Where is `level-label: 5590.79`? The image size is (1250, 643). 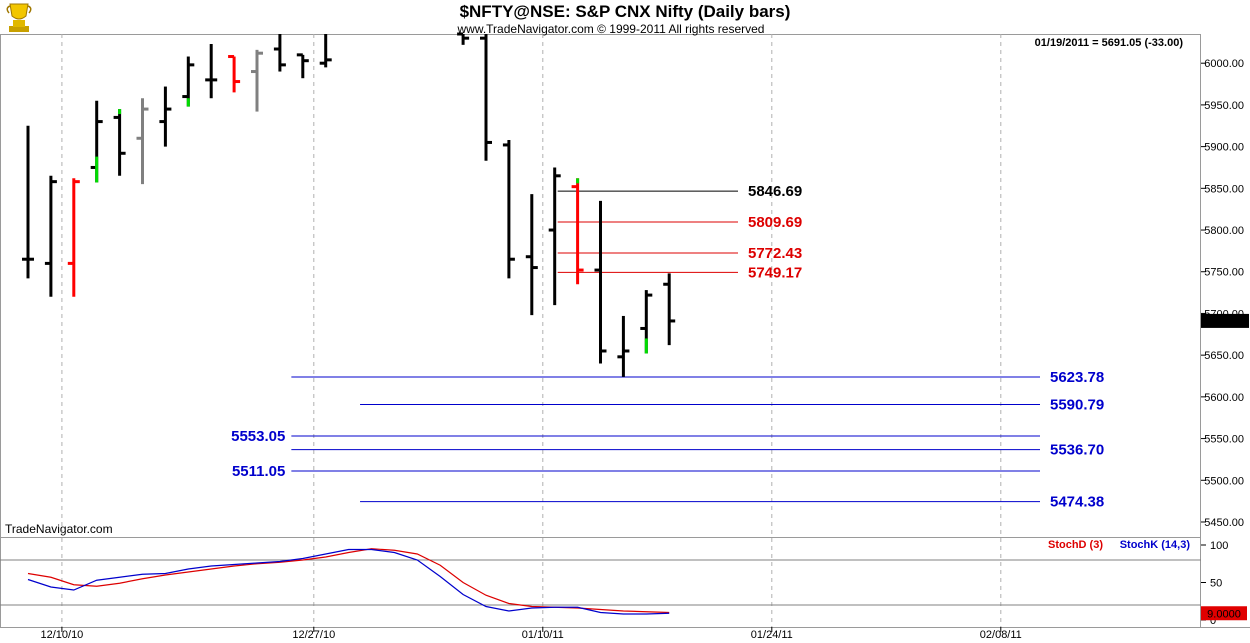
level-label: 5590.79 is located at coordinates (1077, 405).